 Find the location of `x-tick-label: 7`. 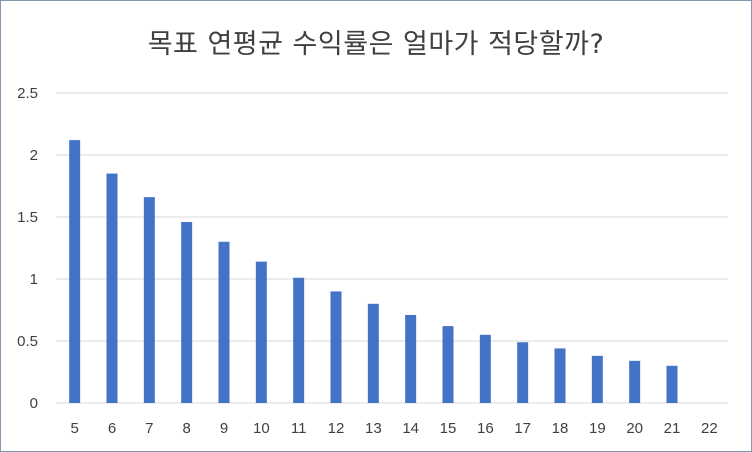

x-tick-label: 7 is located at coordinates (149, 428).